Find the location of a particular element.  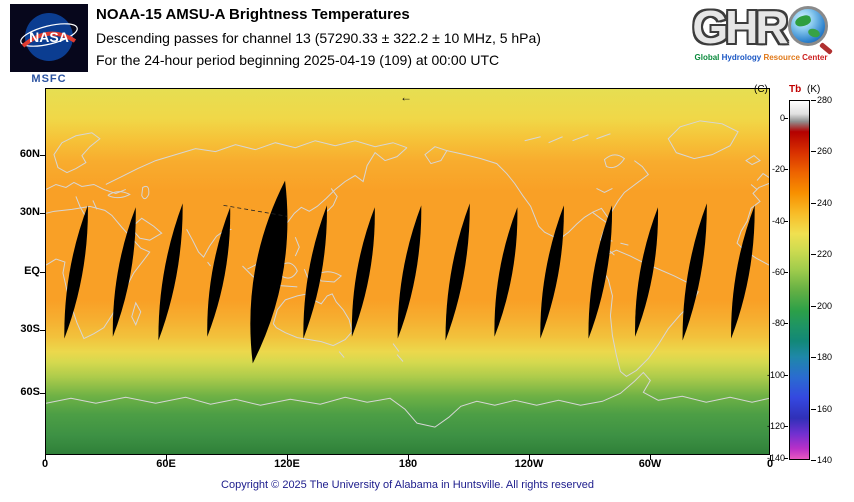

nasa-meatball-icon: NASA is located at coordinates (49, 37).